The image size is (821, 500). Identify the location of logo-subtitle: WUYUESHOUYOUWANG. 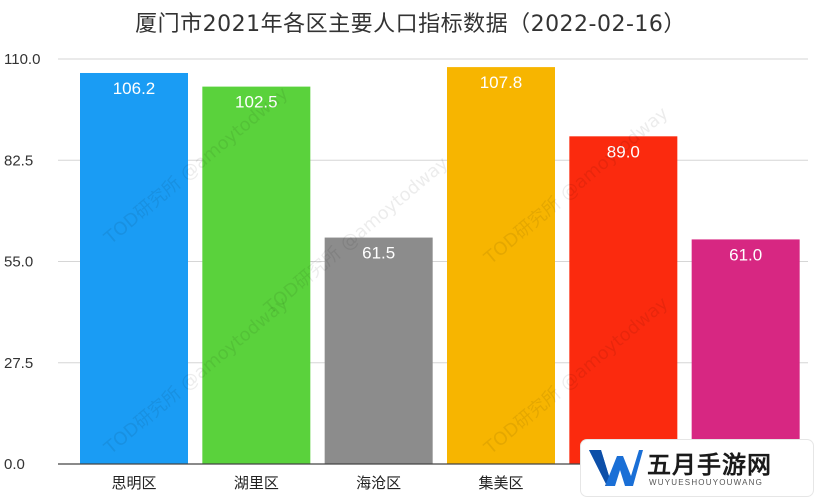
(706, 482).